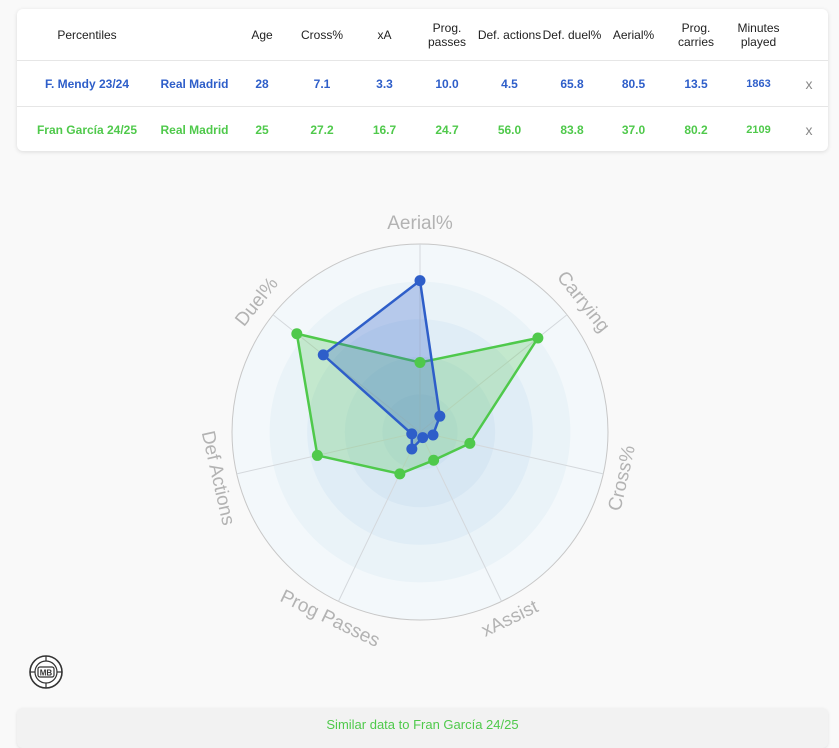 The width and height of the screenshot is (839, 748). Describe the element at coordinates (572, 34) in the screenshot. I see `header-def-duel: Def. duel%` at that location.